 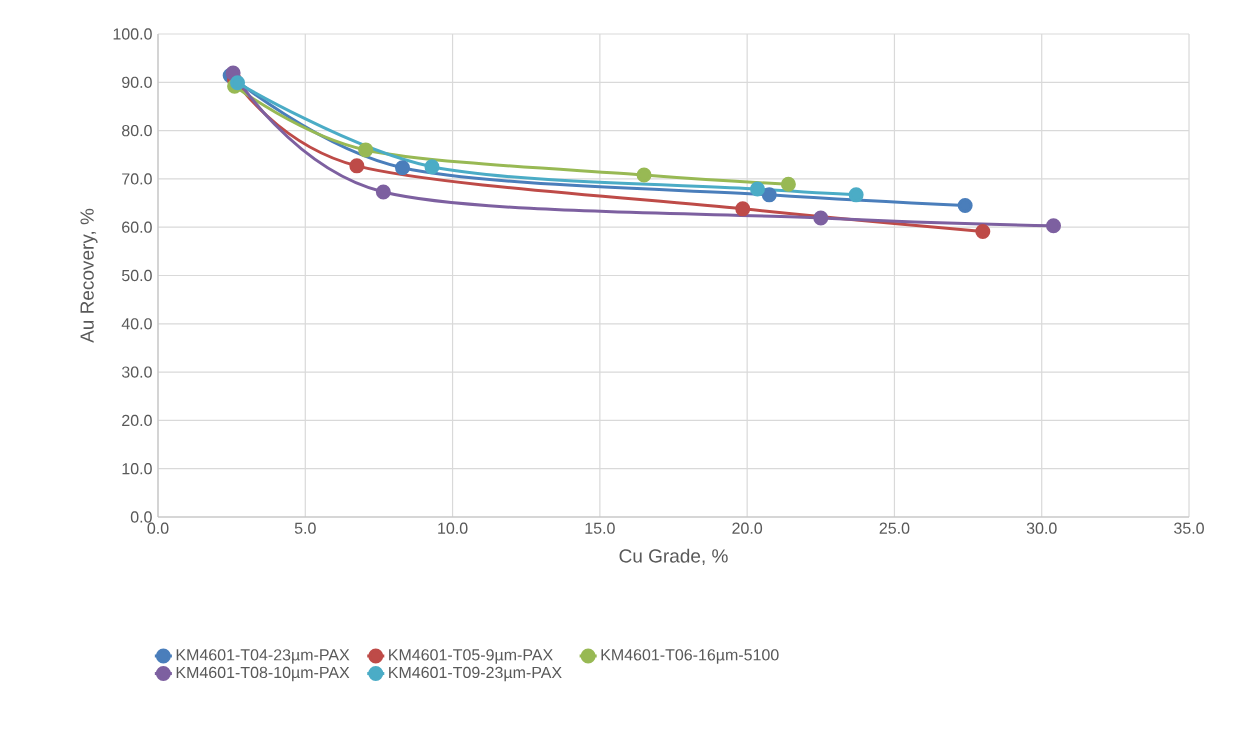 What do you see at coordinates (263, 674) in the screenshot?
I see `legend-label: KM4601-T08-10µm-PAX` at bounding box center [263, 674].